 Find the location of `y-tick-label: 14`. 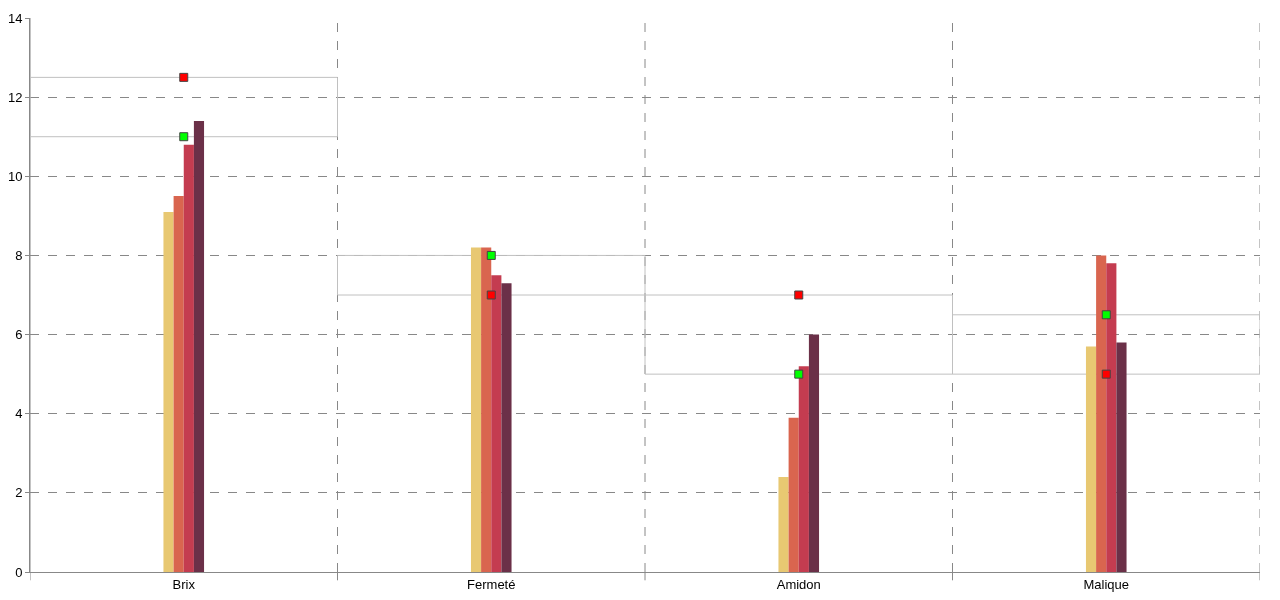

y-tick-label: 14 is located at coordinates (15, 18).